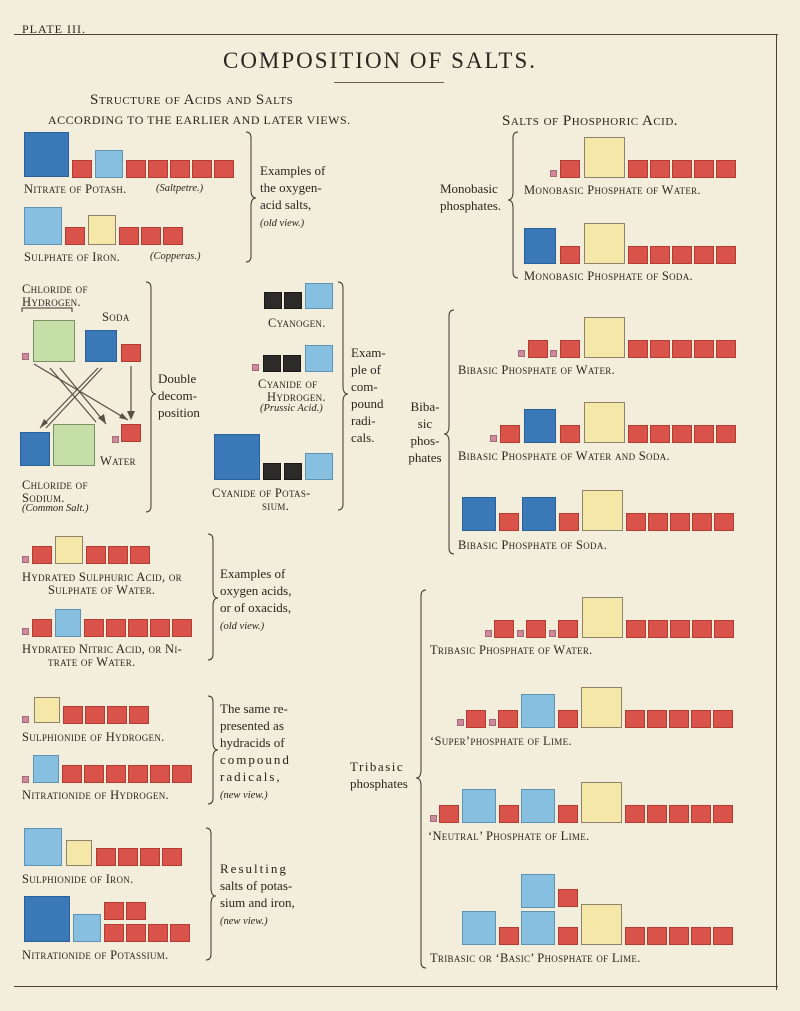 The width and height of the screenshot is (800, 1011). I want to click on note-line: or of oxacids,, so click(256, 607).